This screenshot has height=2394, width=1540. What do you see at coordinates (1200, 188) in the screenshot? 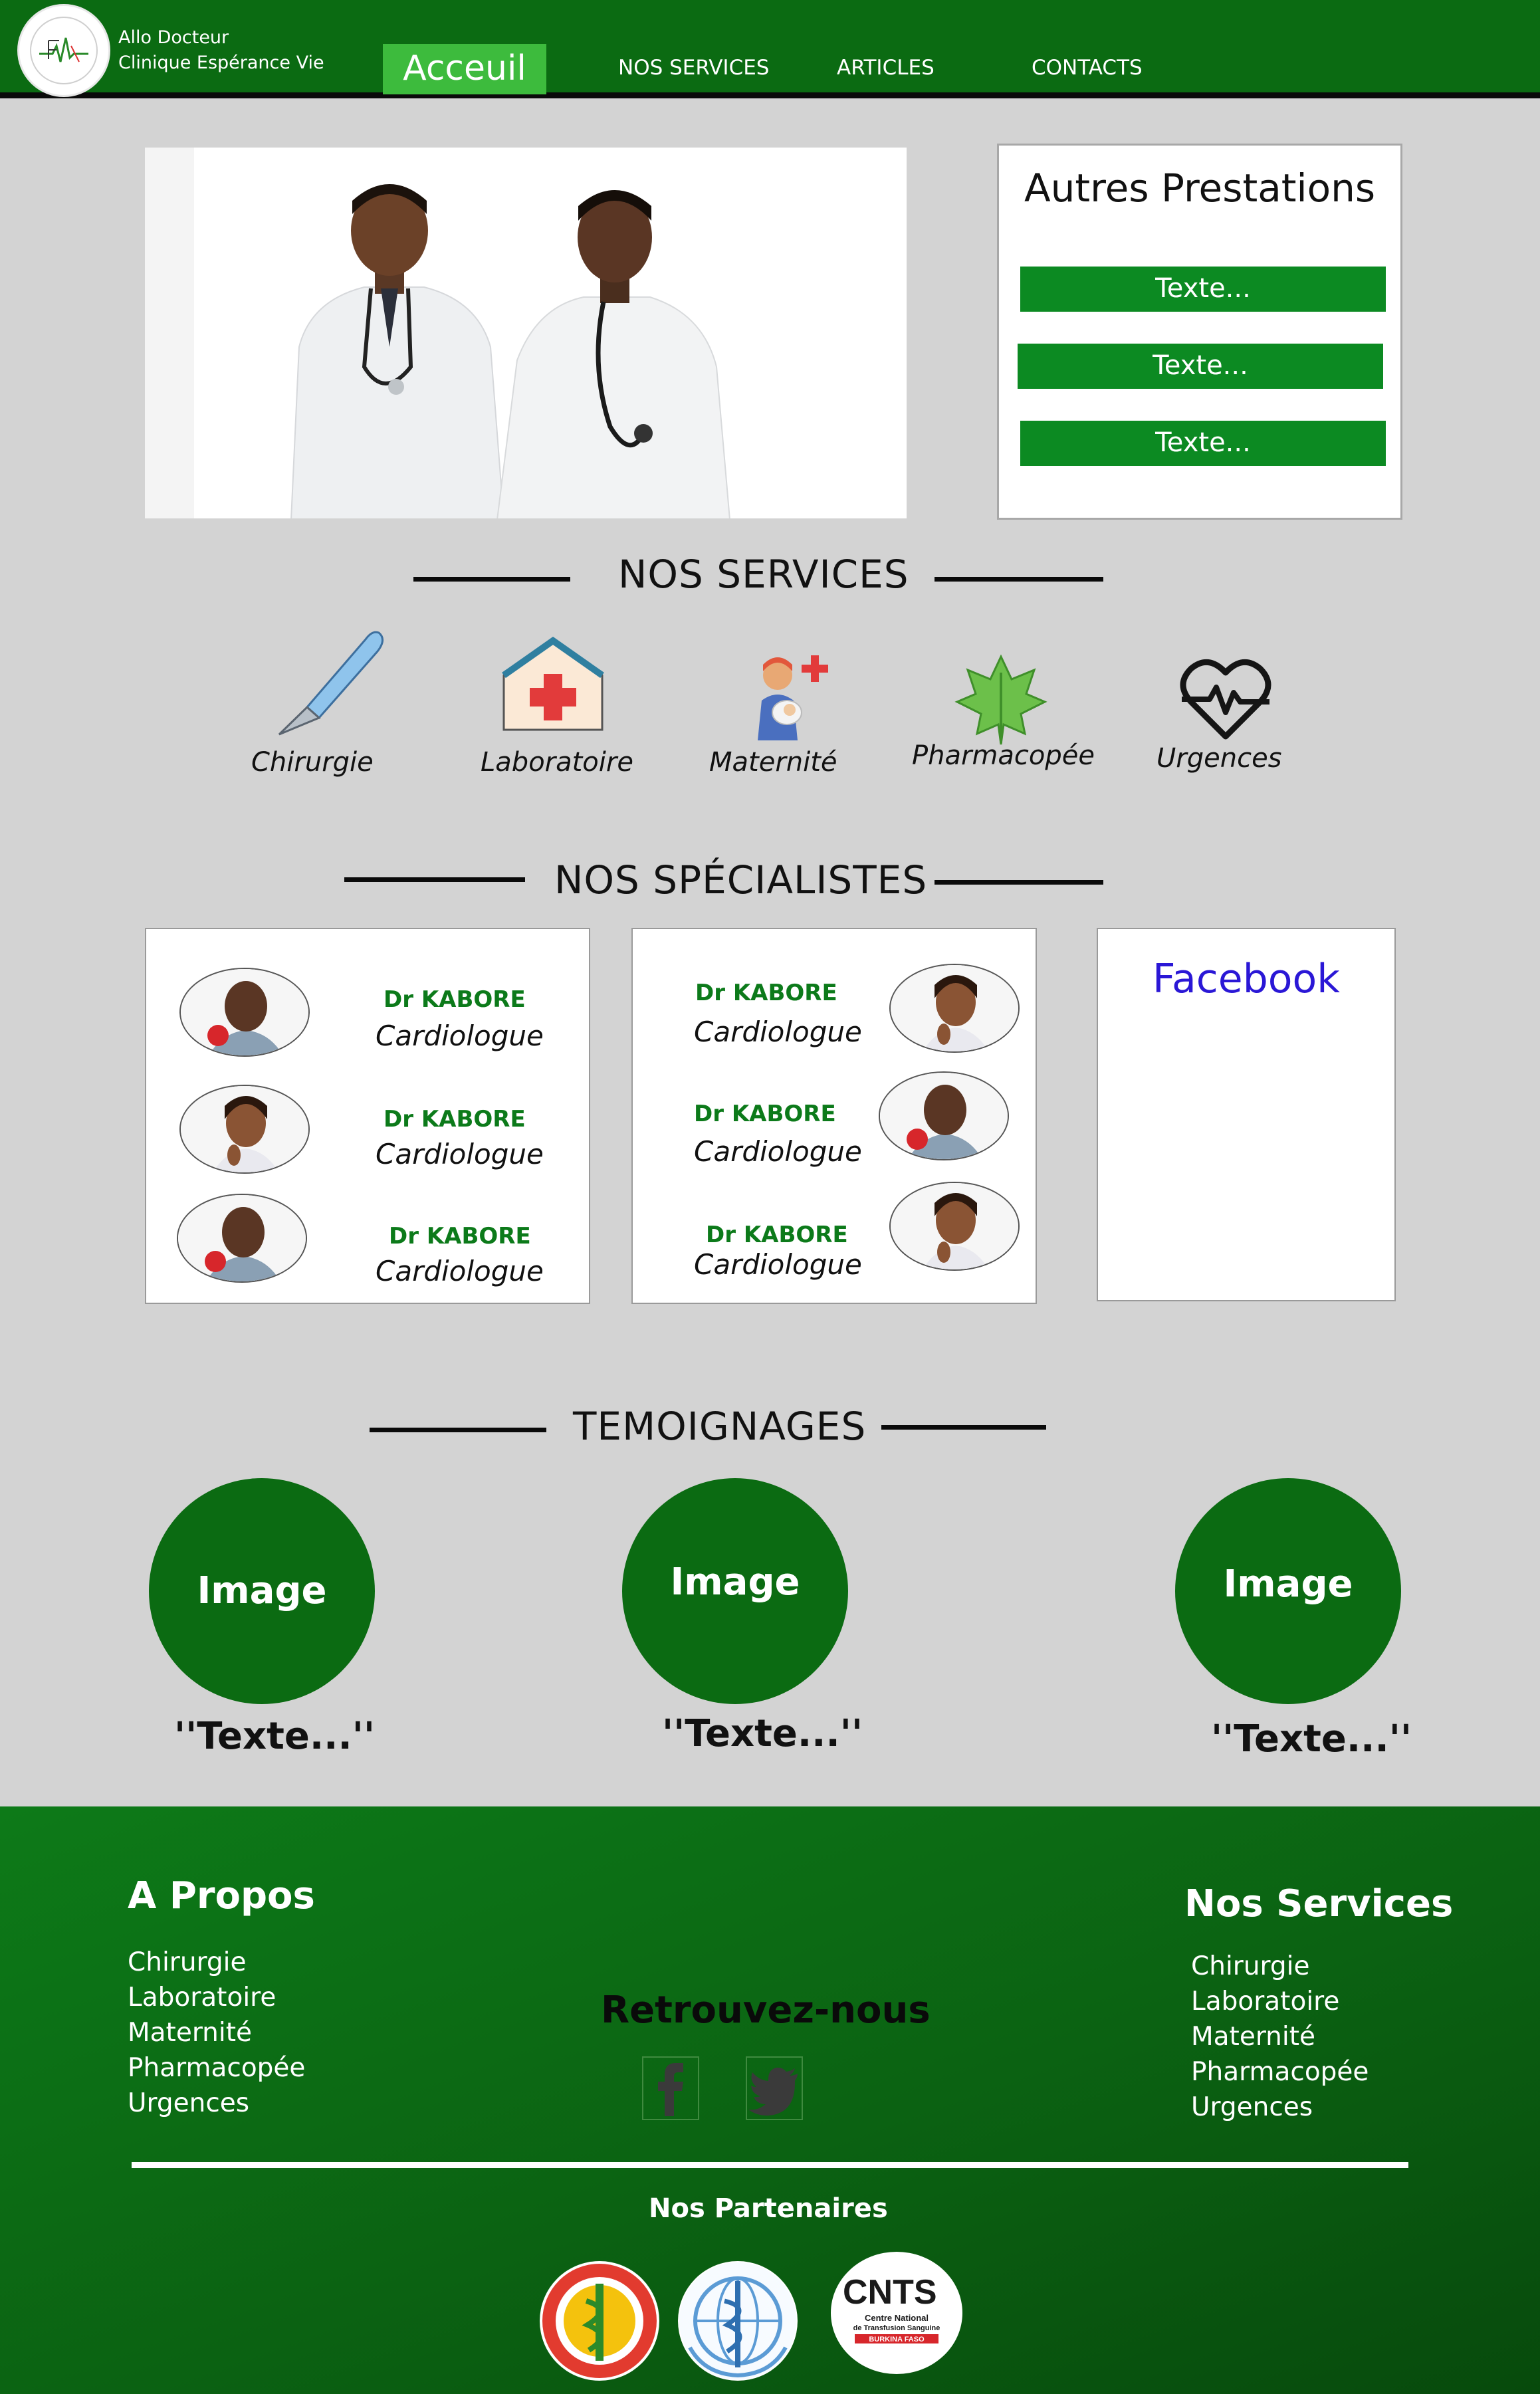
I see `panel-title: Autres Prestations` at bounding box center [1200, 188].